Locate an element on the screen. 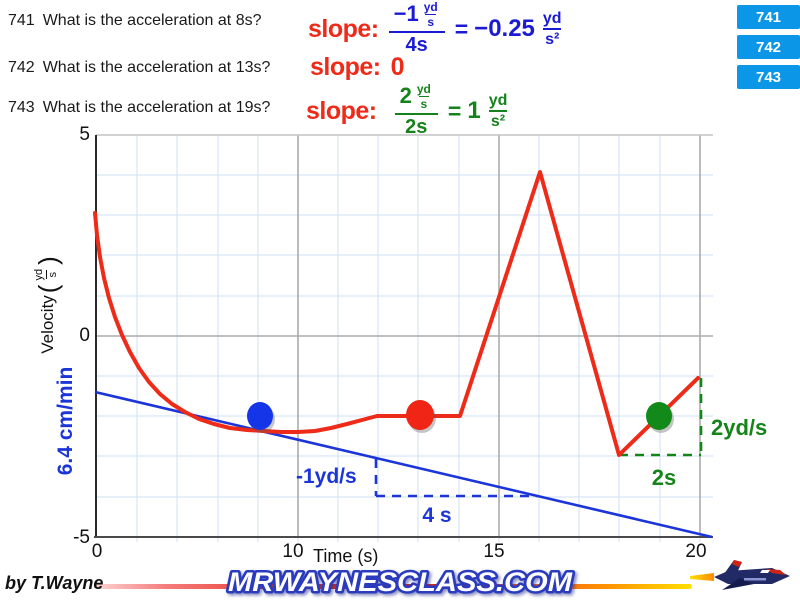  nav-button-741: 741 is located at coordinates (768, 17).